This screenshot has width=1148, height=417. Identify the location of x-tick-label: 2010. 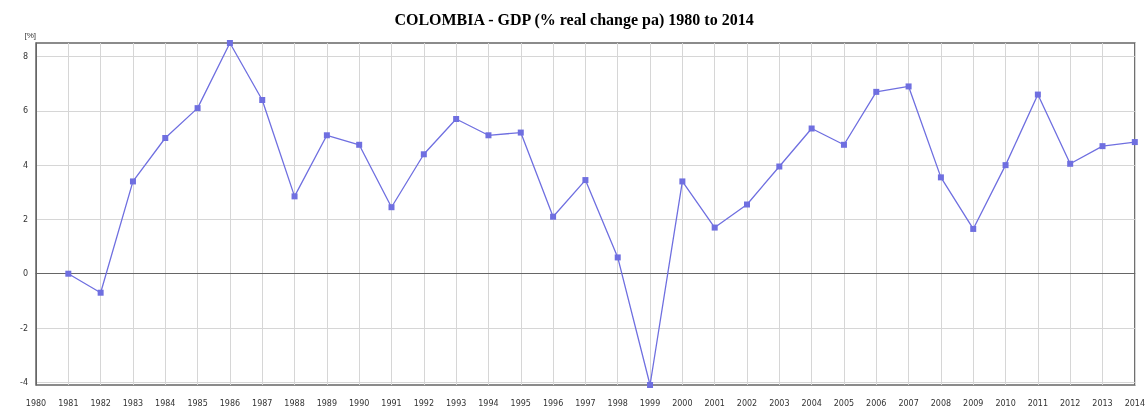
(1005, 403).